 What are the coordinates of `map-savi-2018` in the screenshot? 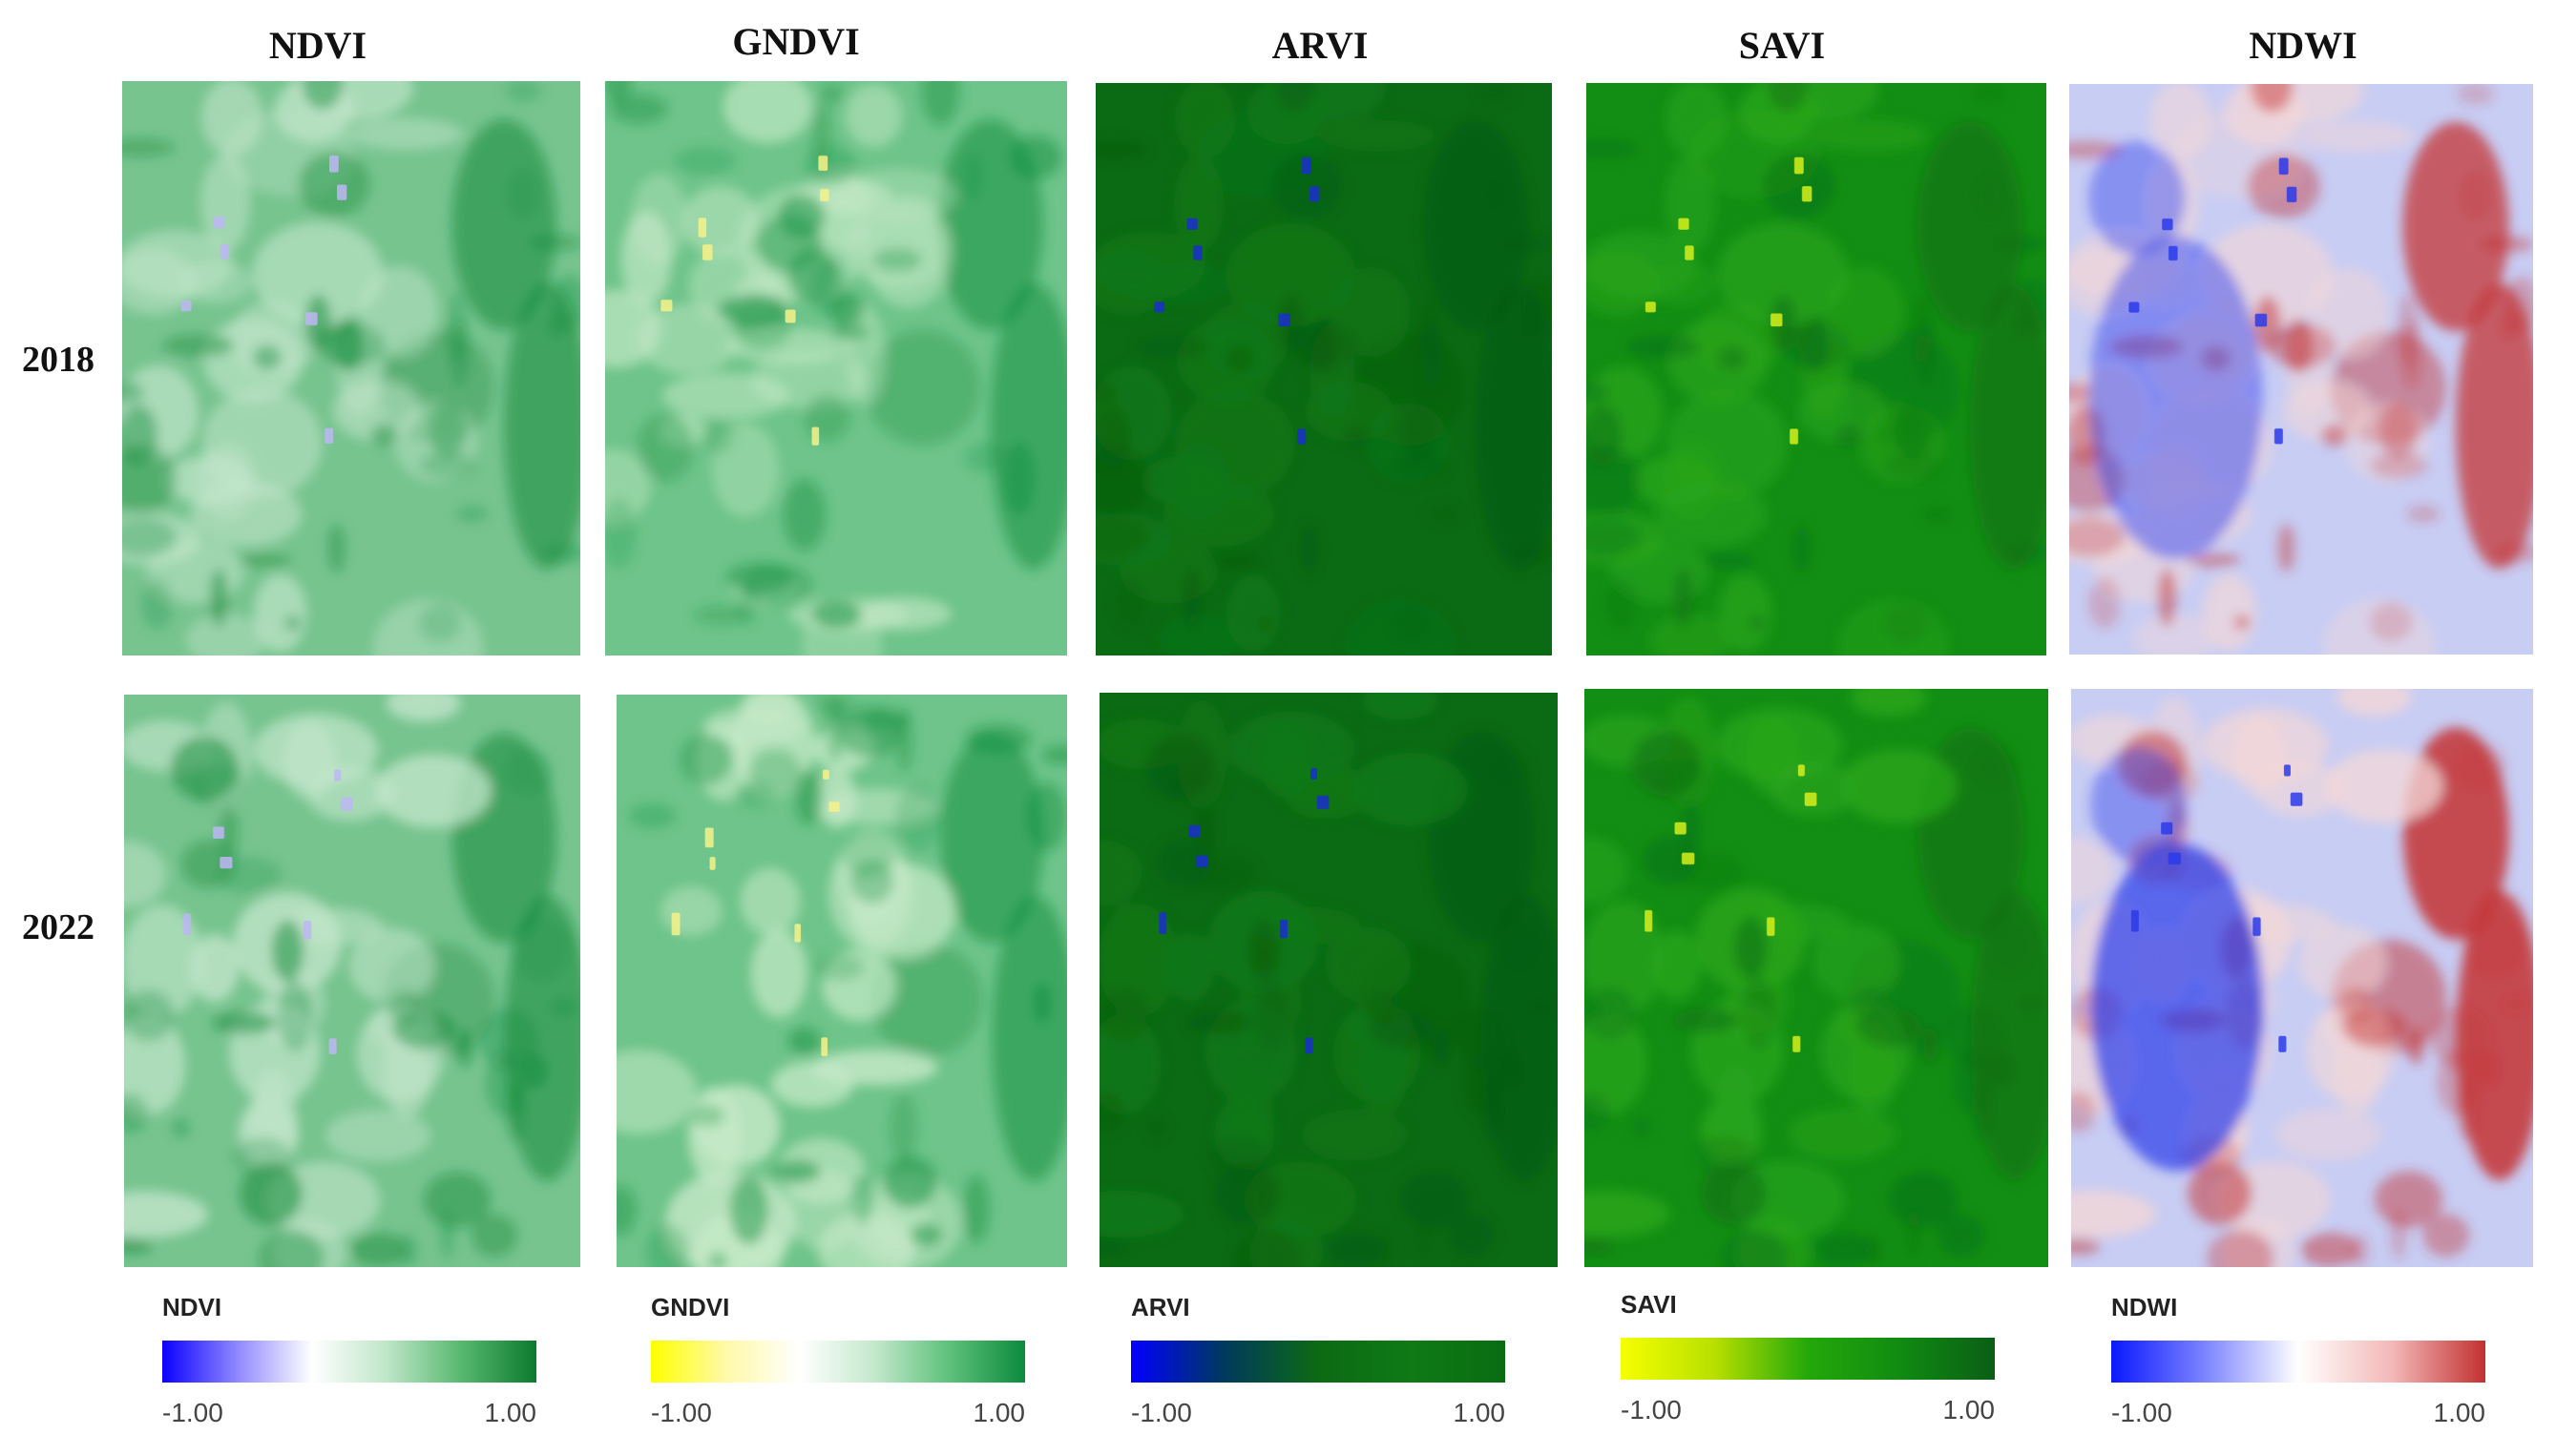 It's located at (1816, 369).